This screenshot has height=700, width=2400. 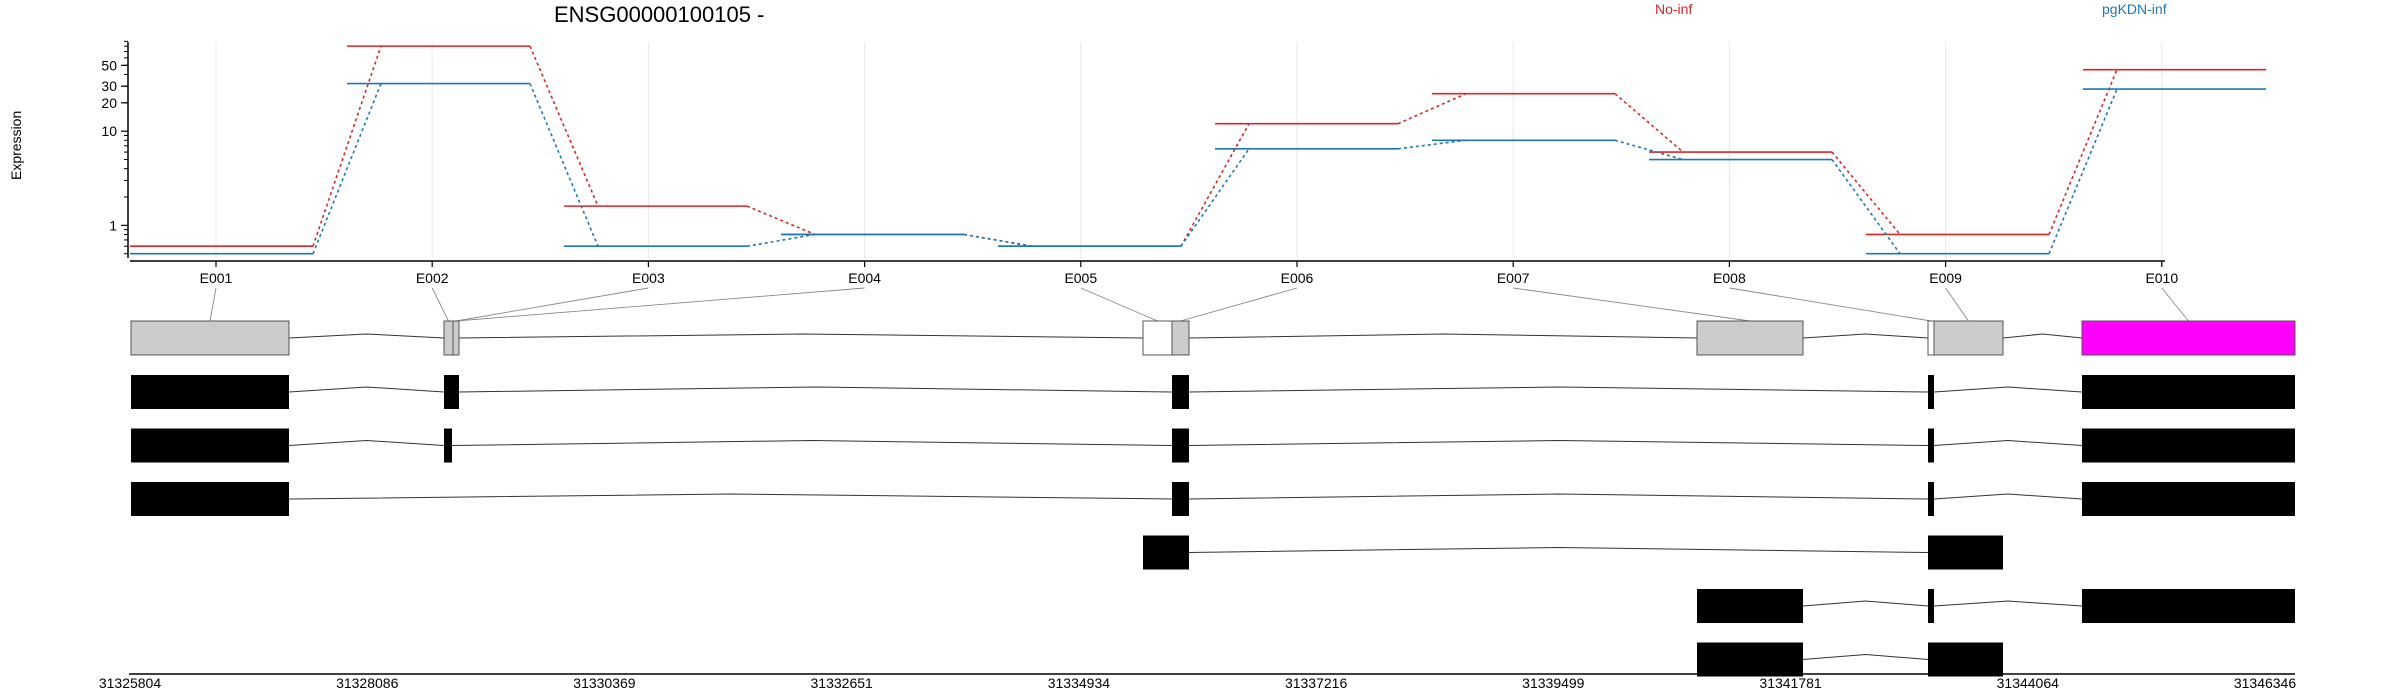 I want to click on genomic-tick-label: 31341781, so click(x=1790, y=683).